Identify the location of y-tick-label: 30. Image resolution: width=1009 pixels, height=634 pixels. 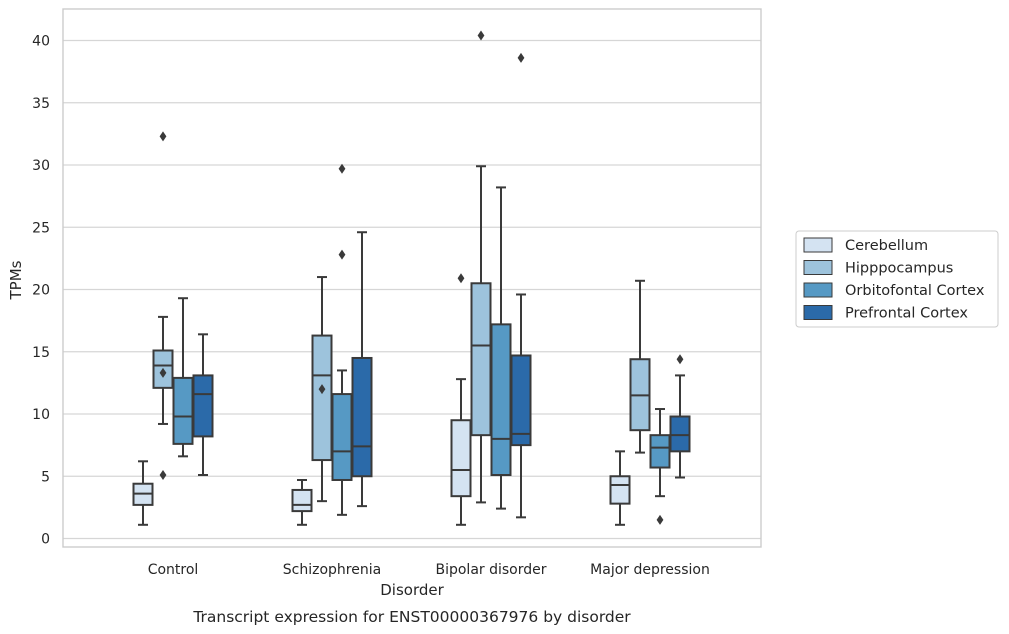
(41, 166).